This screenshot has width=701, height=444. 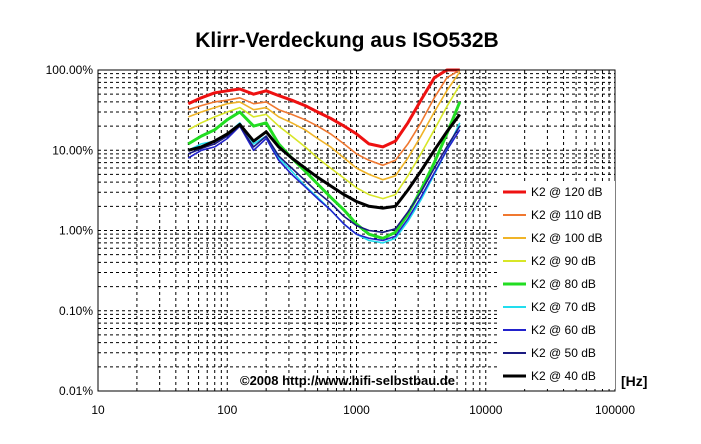 I want to click on y-tick-label: 0.01%, so click(x=76, y=391).